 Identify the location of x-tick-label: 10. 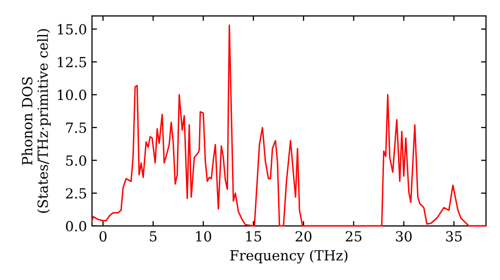
(204, 236).